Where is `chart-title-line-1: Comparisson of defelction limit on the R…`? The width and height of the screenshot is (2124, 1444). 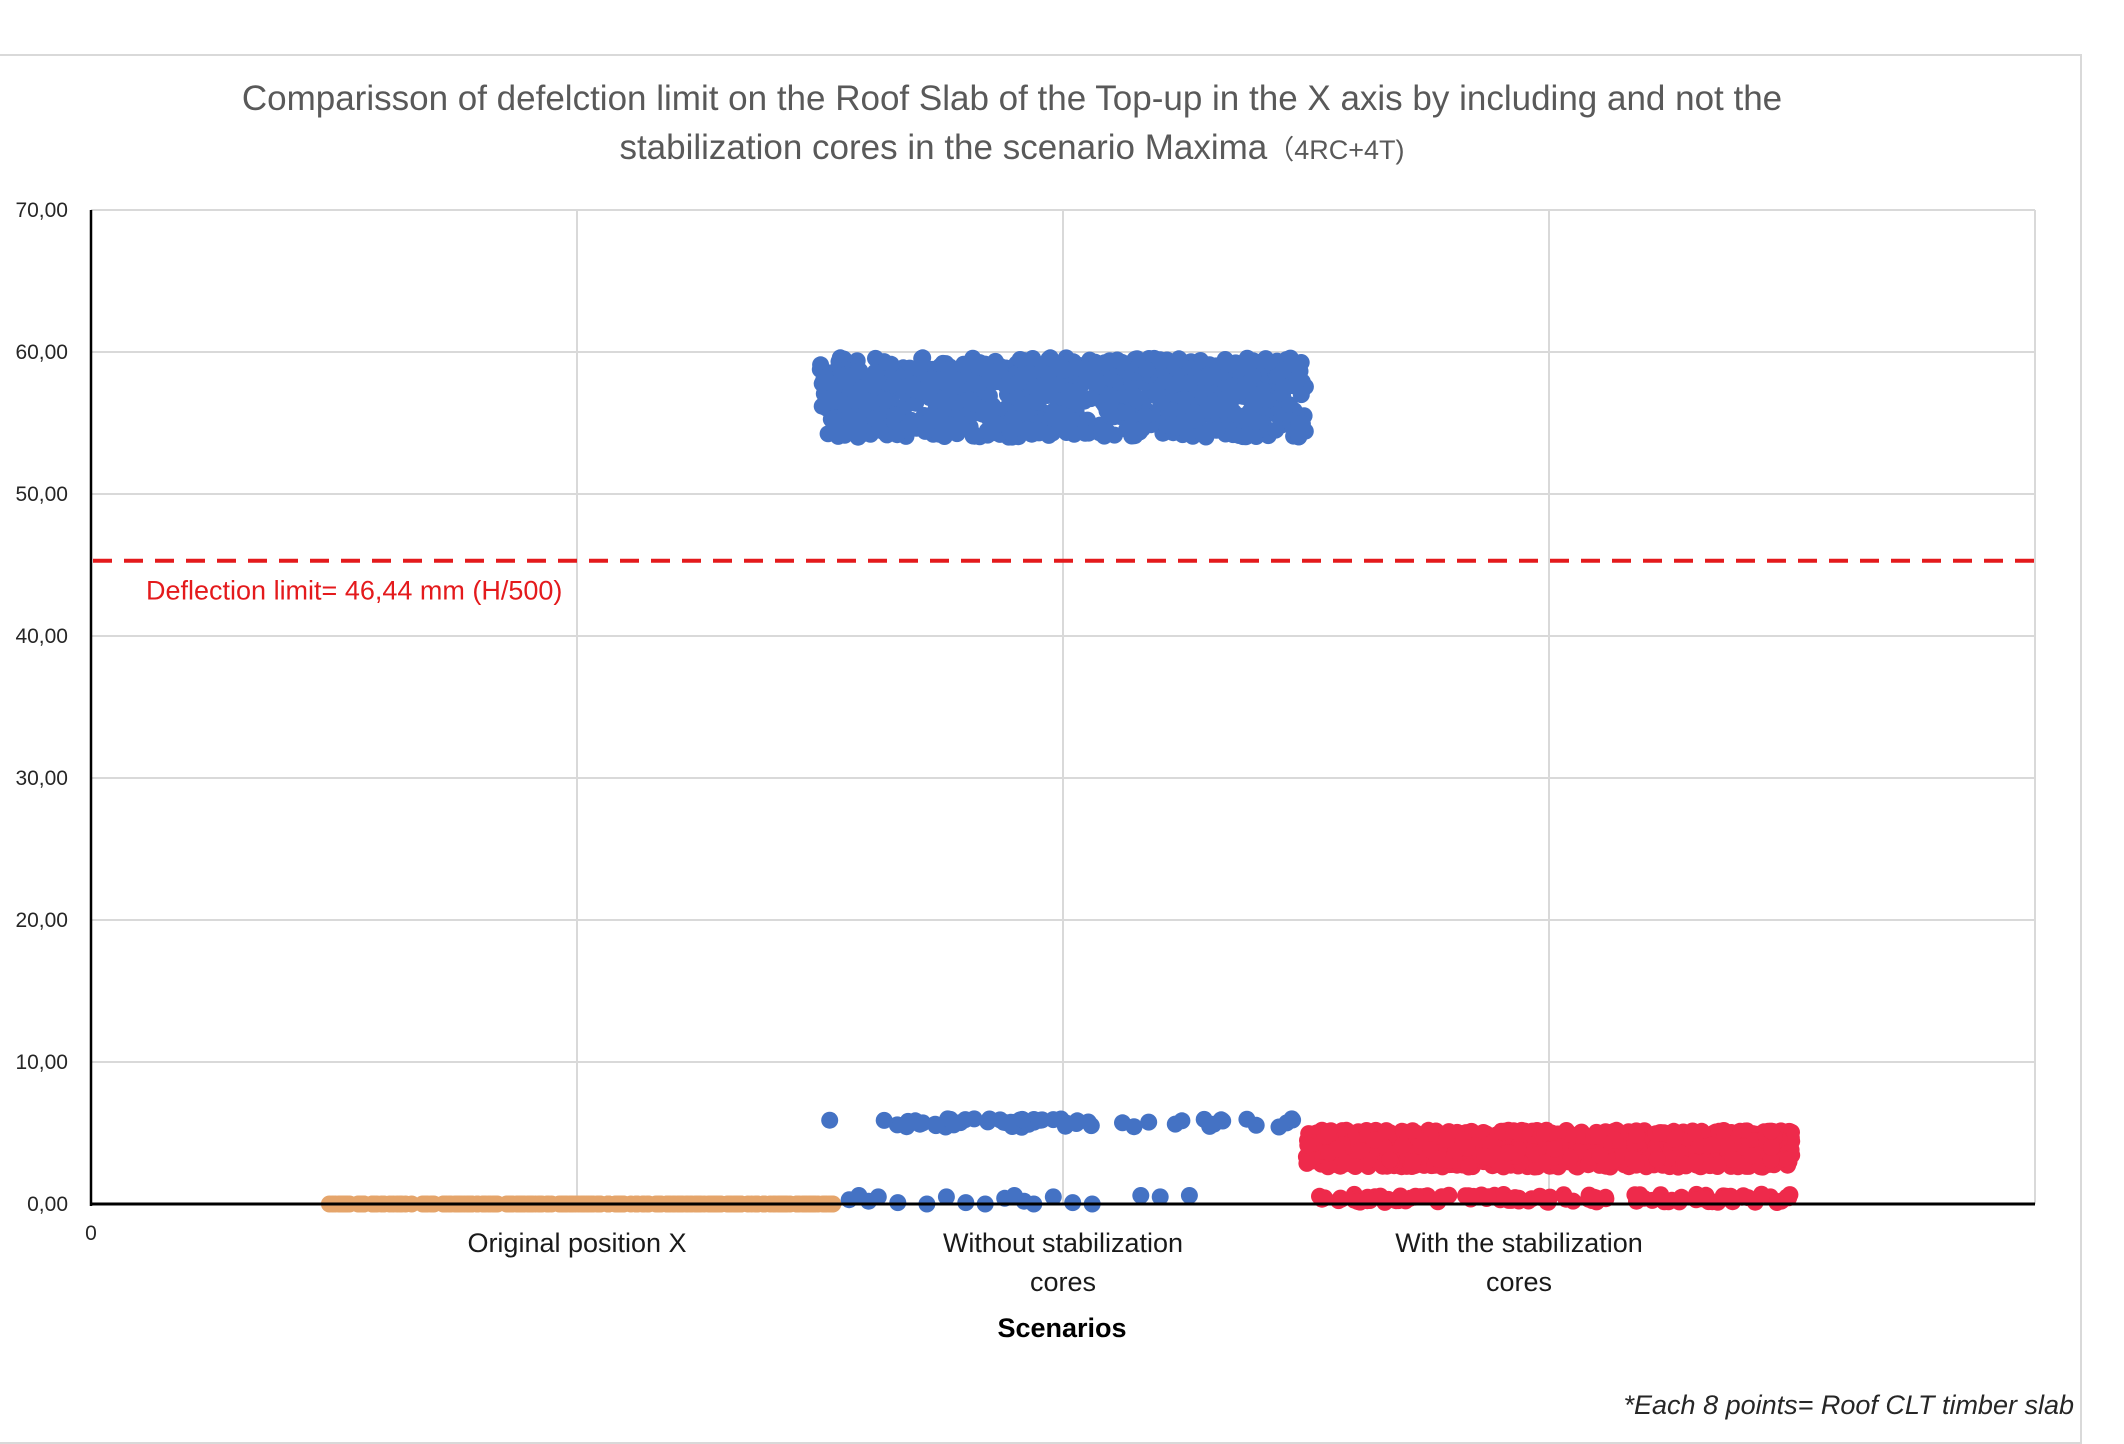
chart-title-line-1: Comparisson of defelction limit on the R… is located at coordinates (1012, 98).